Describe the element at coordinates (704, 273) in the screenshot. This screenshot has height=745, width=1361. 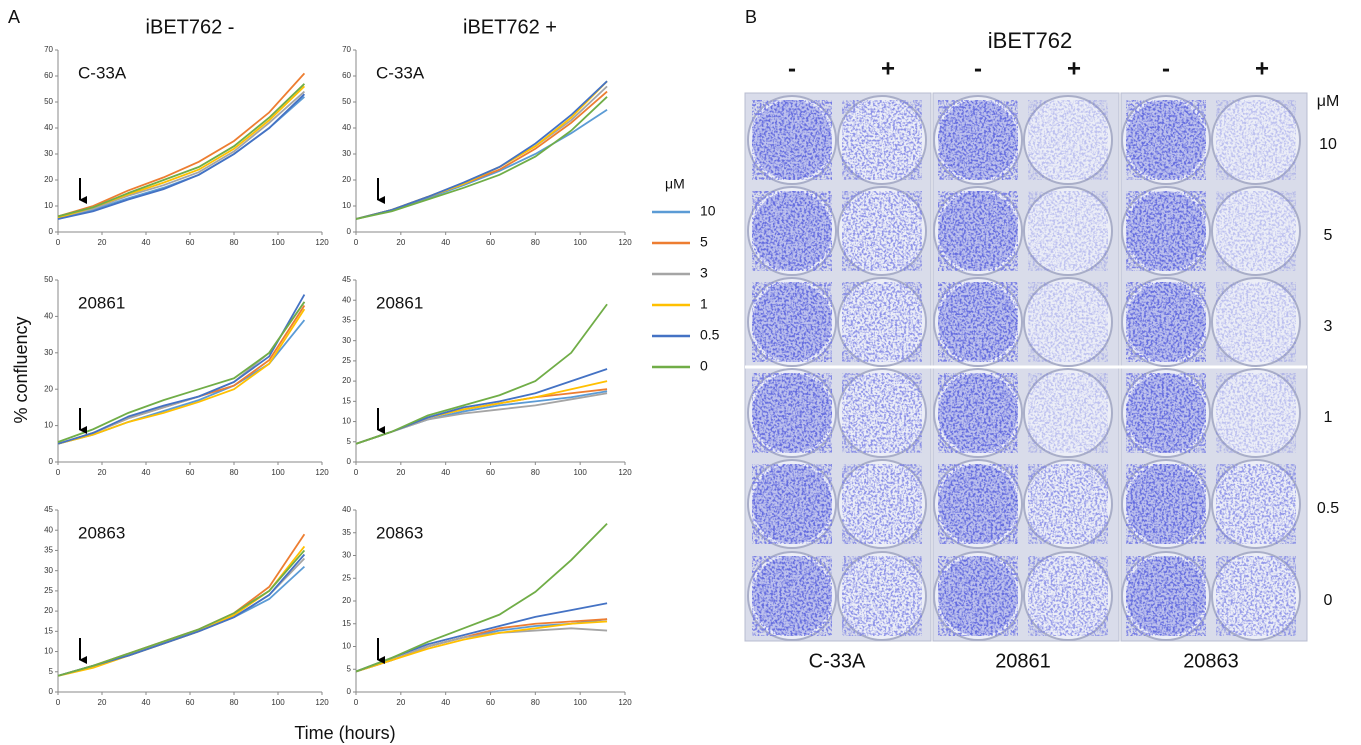
I see `legend-label: 3` at that location.